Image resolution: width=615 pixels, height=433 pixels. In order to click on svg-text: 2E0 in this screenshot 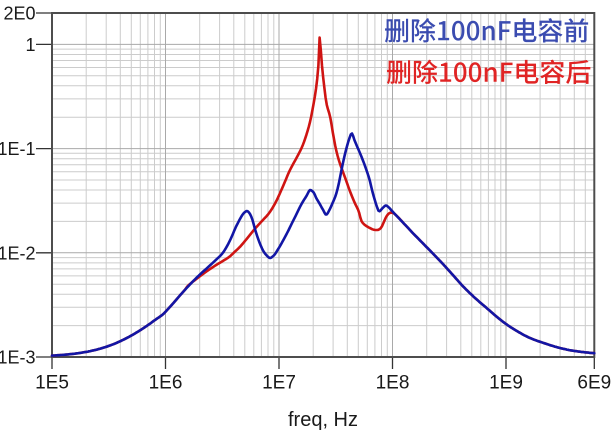, I will do `click(19, 14)`.